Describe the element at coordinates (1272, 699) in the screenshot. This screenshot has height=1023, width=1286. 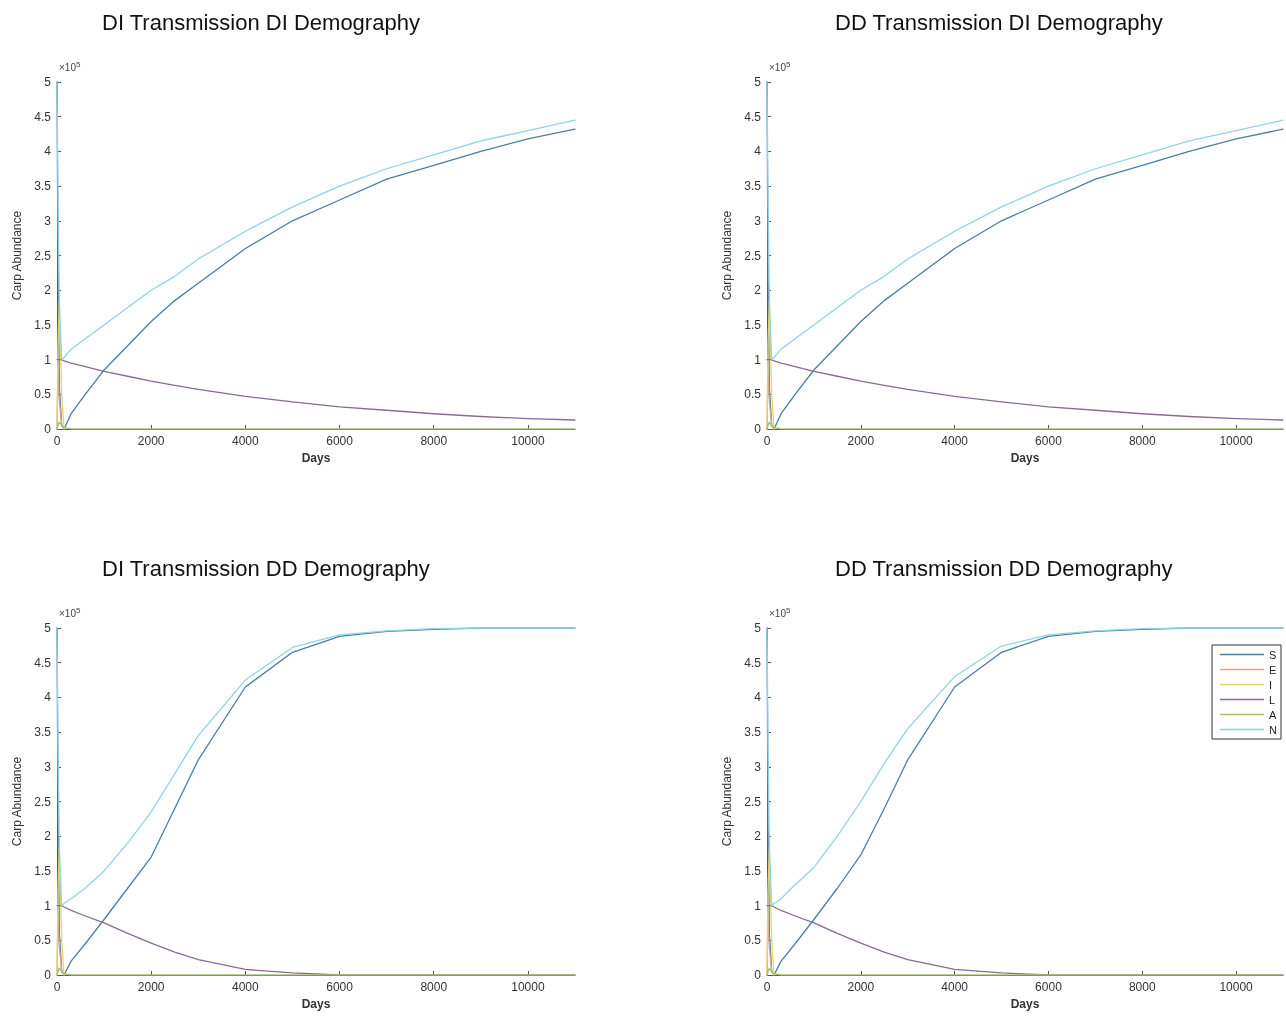
I see `legend-label: L` at that location.